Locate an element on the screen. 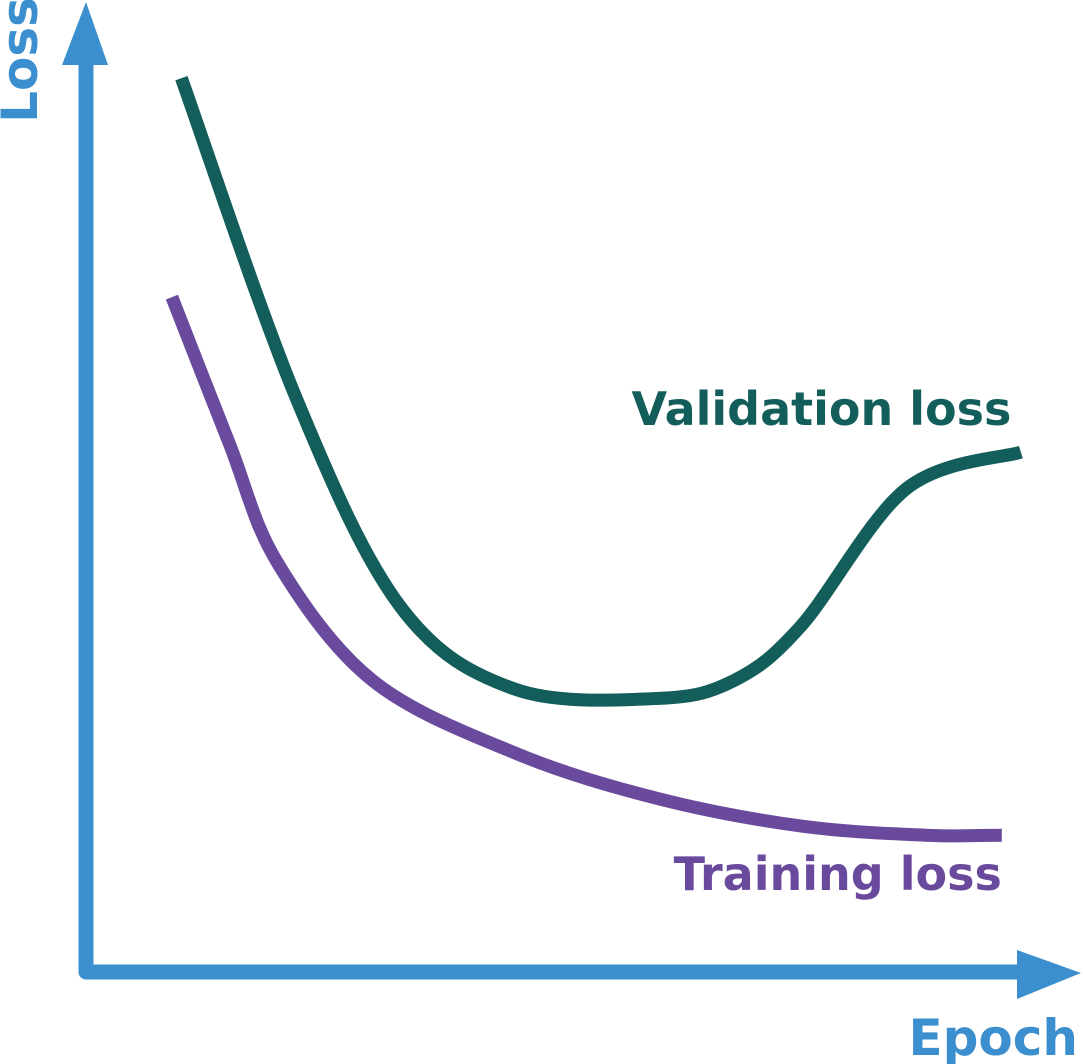  training-loss-label: Training loss is located at coordinates (838, 874).